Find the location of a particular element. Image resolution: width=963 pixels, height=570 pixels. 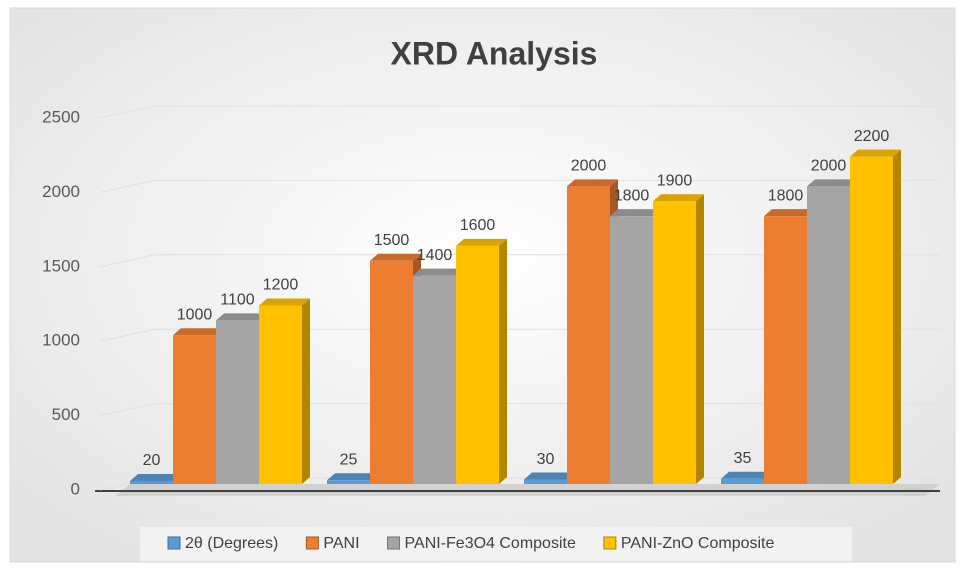

legend is located at coordinates (496, 544).